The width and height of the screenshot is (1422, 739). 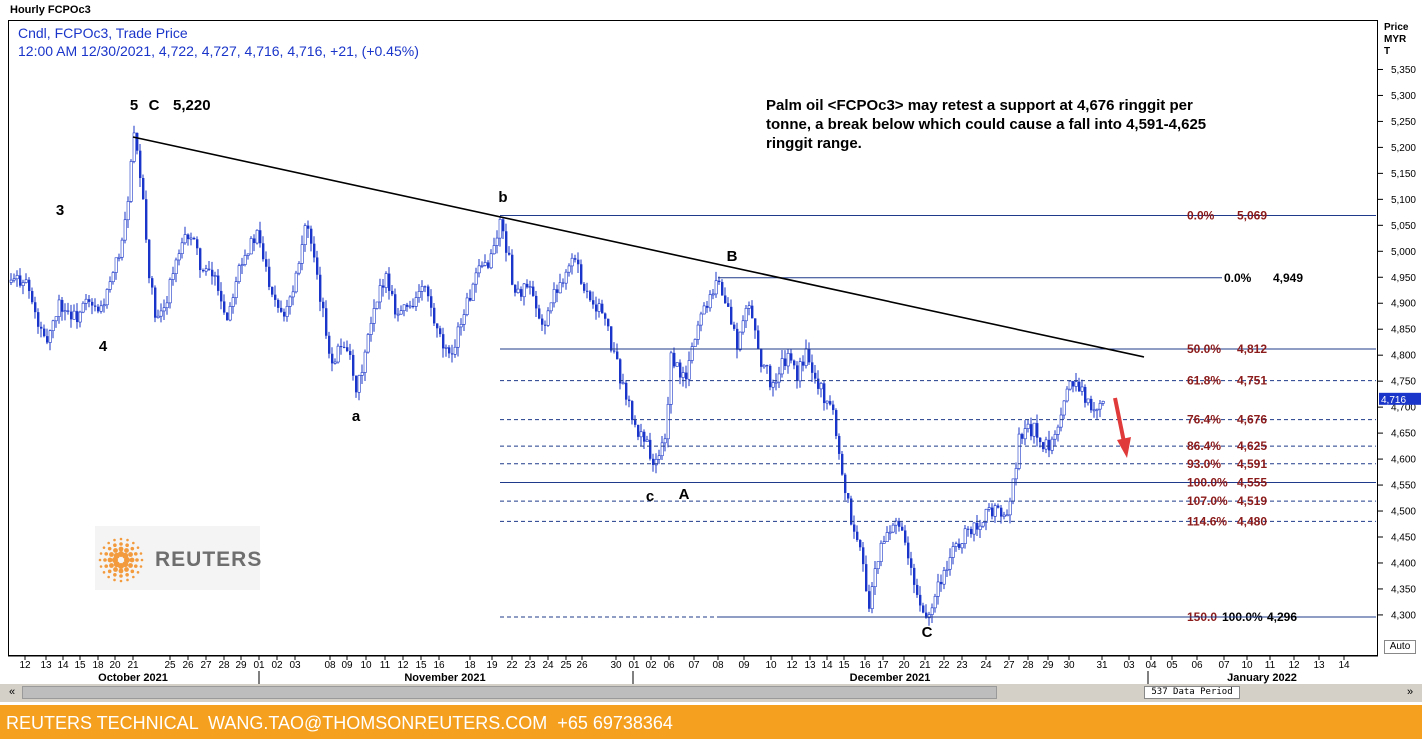 What do you see at coordinates (1252, 446) in the screenshot?
I see `fib-level-value: 4,625` at bounding box center [1252, 446].